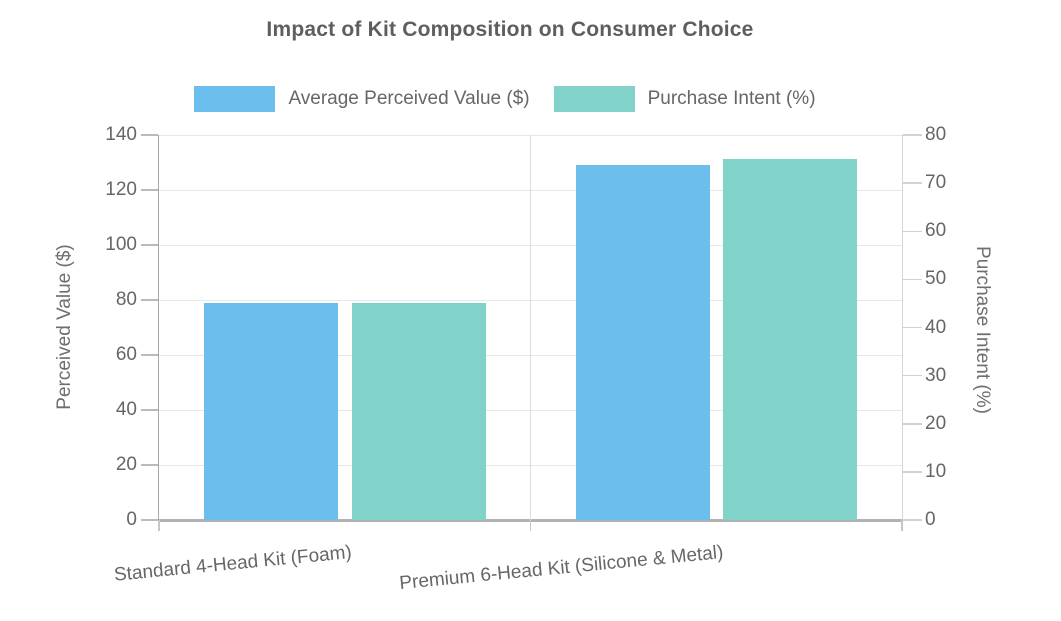 Image resolution: width=1061 pixels, height=621 pixels. Describe the element at coordinates (930, 519) in the screenshot. I see `right-axis-tick-label: 0` at that location.